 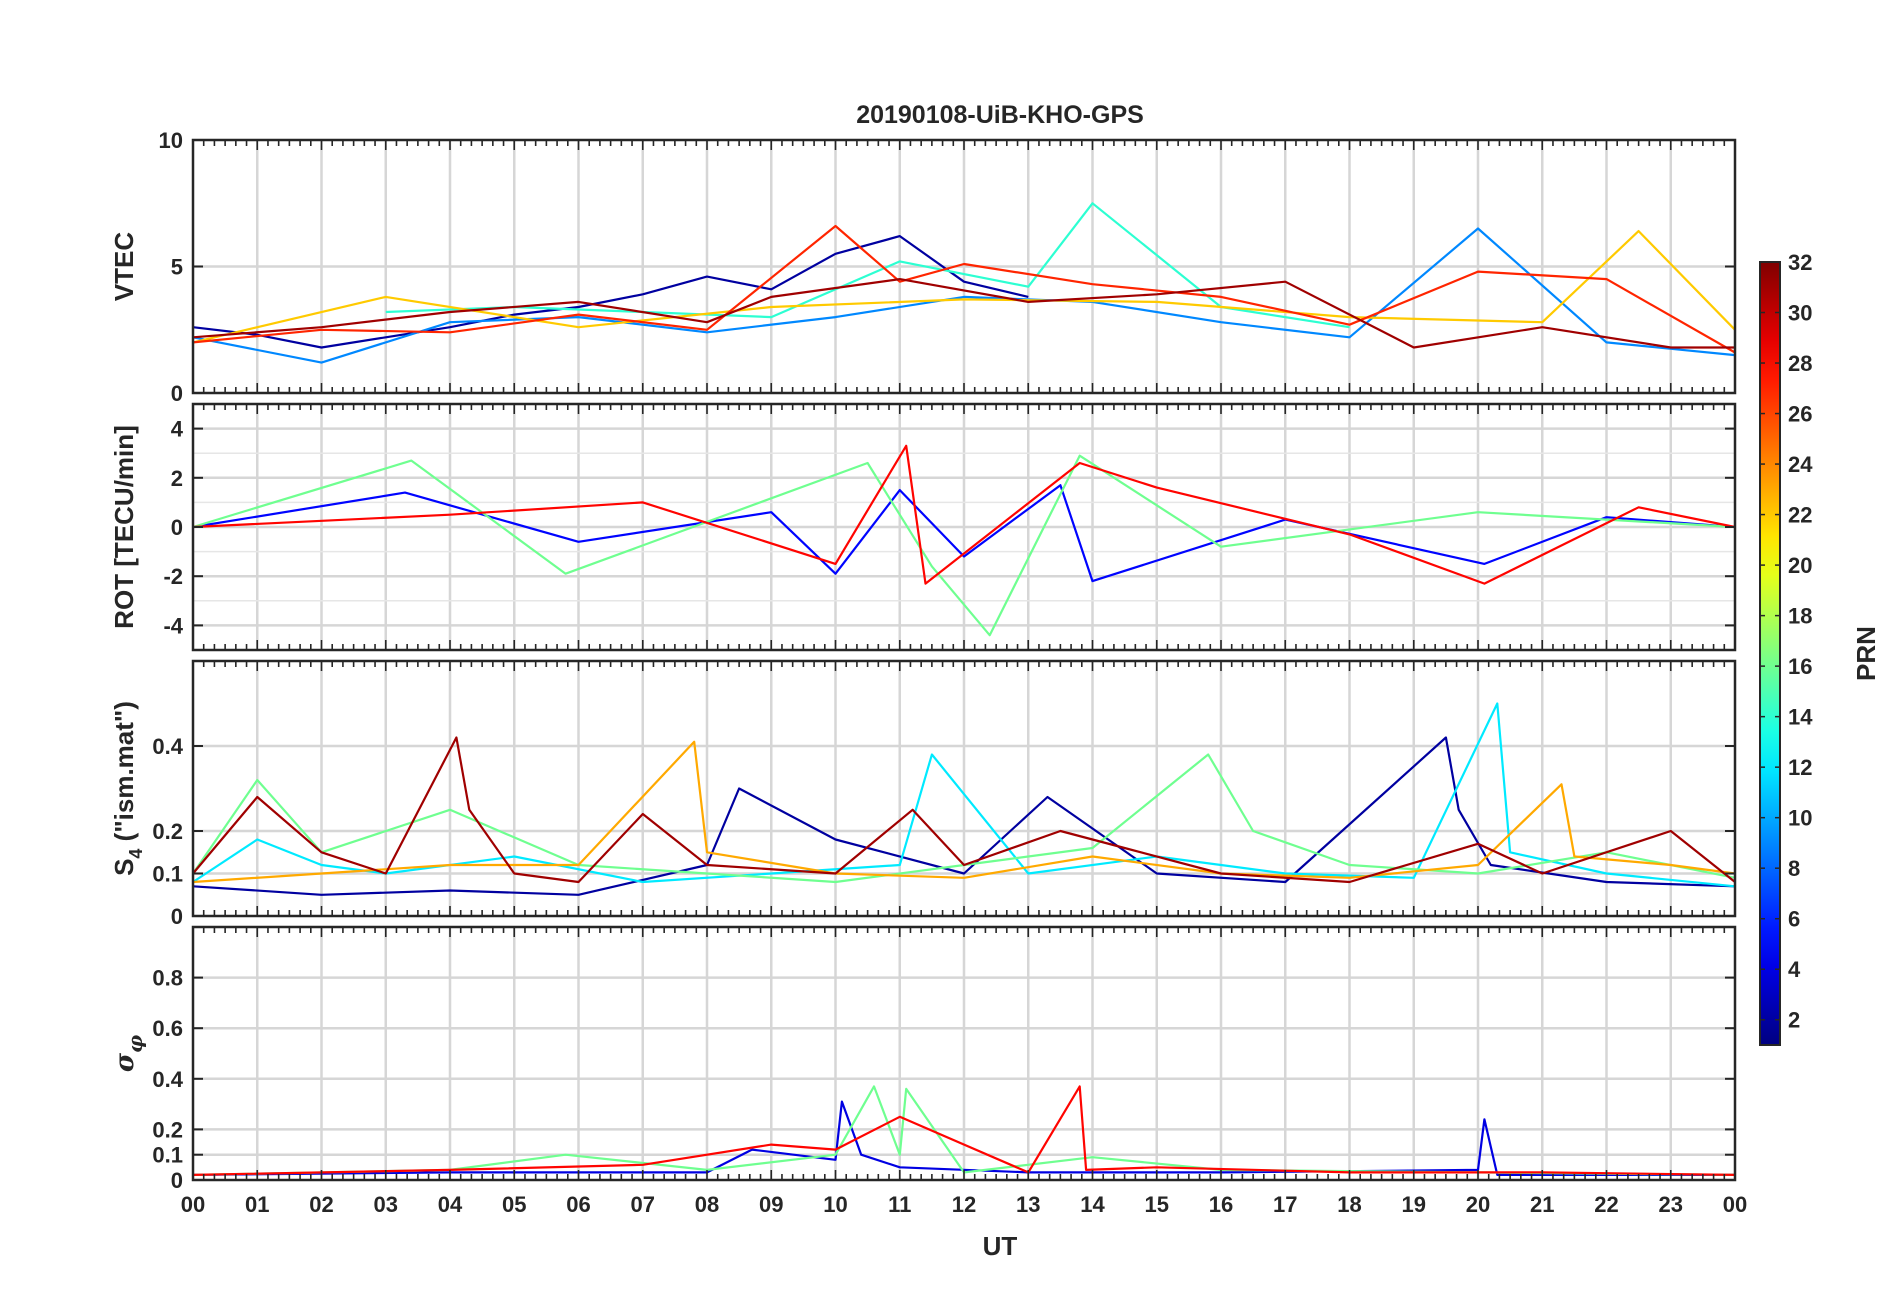 What do you see at coordinates (450, 1204) in the screenshot?
I see `x-tick-label: 04` at bounding box center [450, 1204].